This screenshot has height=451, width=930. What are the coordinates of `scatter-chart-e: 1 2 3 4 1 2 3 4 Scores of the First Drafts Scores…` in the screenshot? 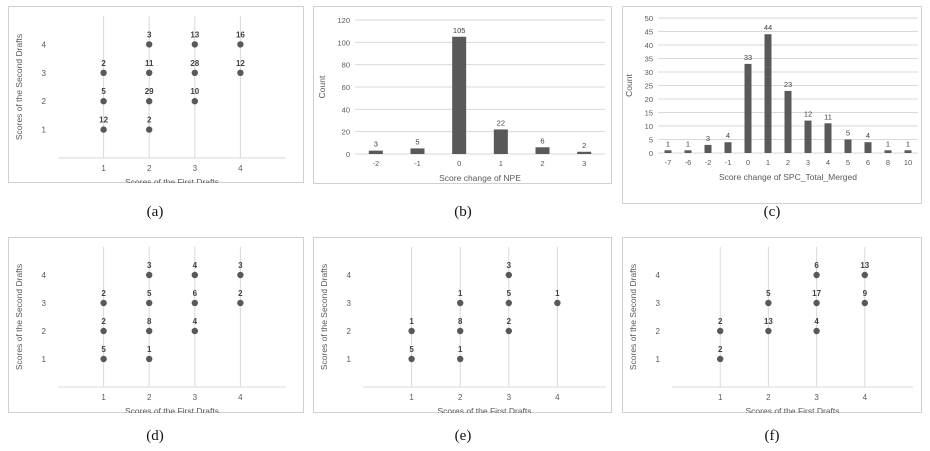 It's located at (462, 325).